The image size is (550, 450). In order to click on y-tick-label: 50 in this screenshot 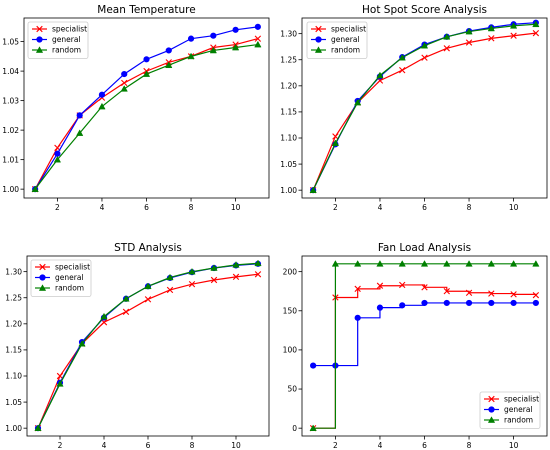, I will do `click(292, 389)`.